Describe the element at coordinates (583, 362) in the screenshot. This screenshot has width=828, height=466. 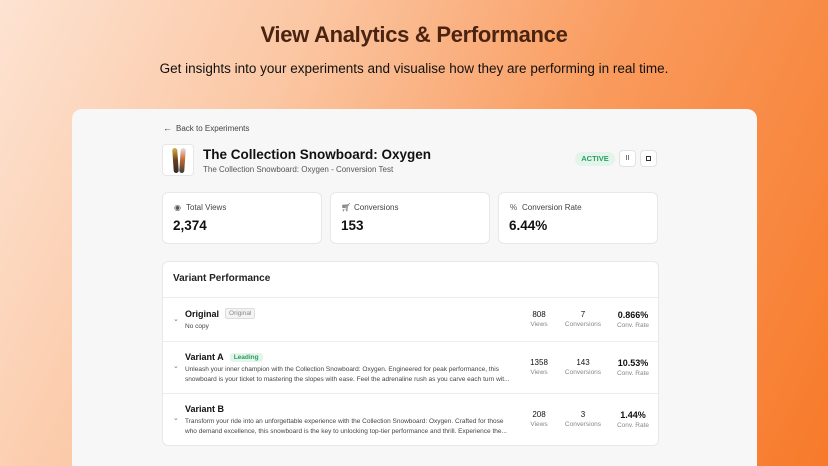
I see `conversions-value: 143` at that location.